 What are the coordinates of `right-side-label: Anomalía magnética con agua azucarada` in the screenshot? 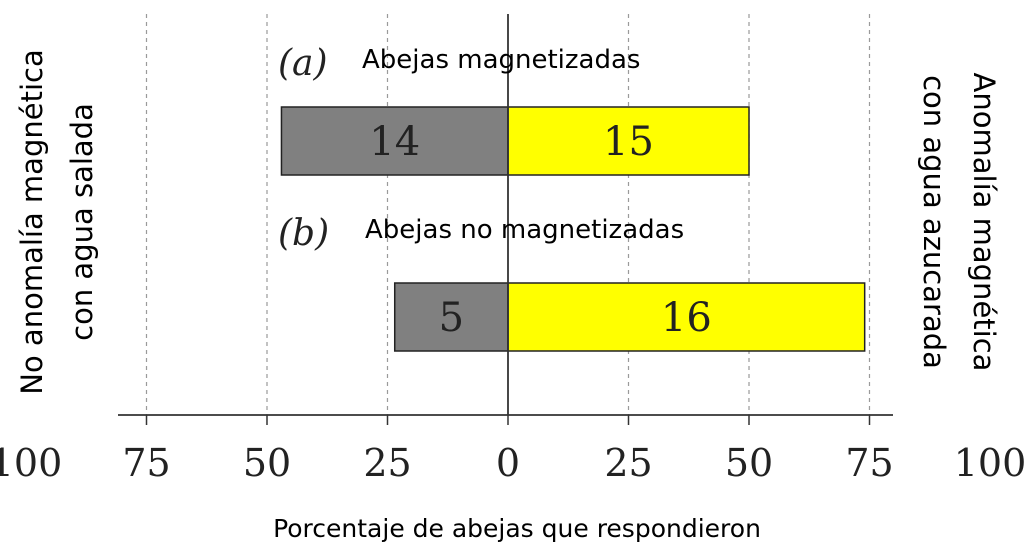 It's located at (959, 222).